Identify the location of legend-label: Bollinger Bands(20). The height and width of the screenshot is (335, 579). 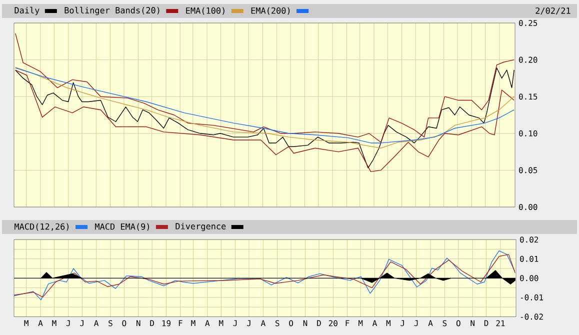
(112, 11).